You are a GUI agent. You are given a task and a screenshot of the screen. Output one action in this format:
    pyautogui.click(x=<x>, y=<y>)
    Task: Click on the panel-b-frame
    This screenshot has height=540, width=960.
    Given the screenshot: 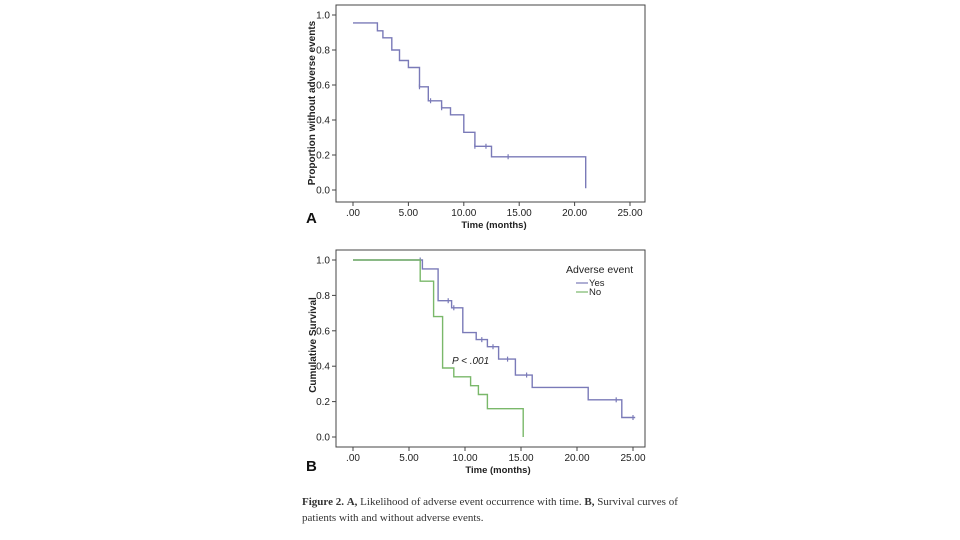 What is the action you would take?
    pyautogui.click(x=490, y=348)
    